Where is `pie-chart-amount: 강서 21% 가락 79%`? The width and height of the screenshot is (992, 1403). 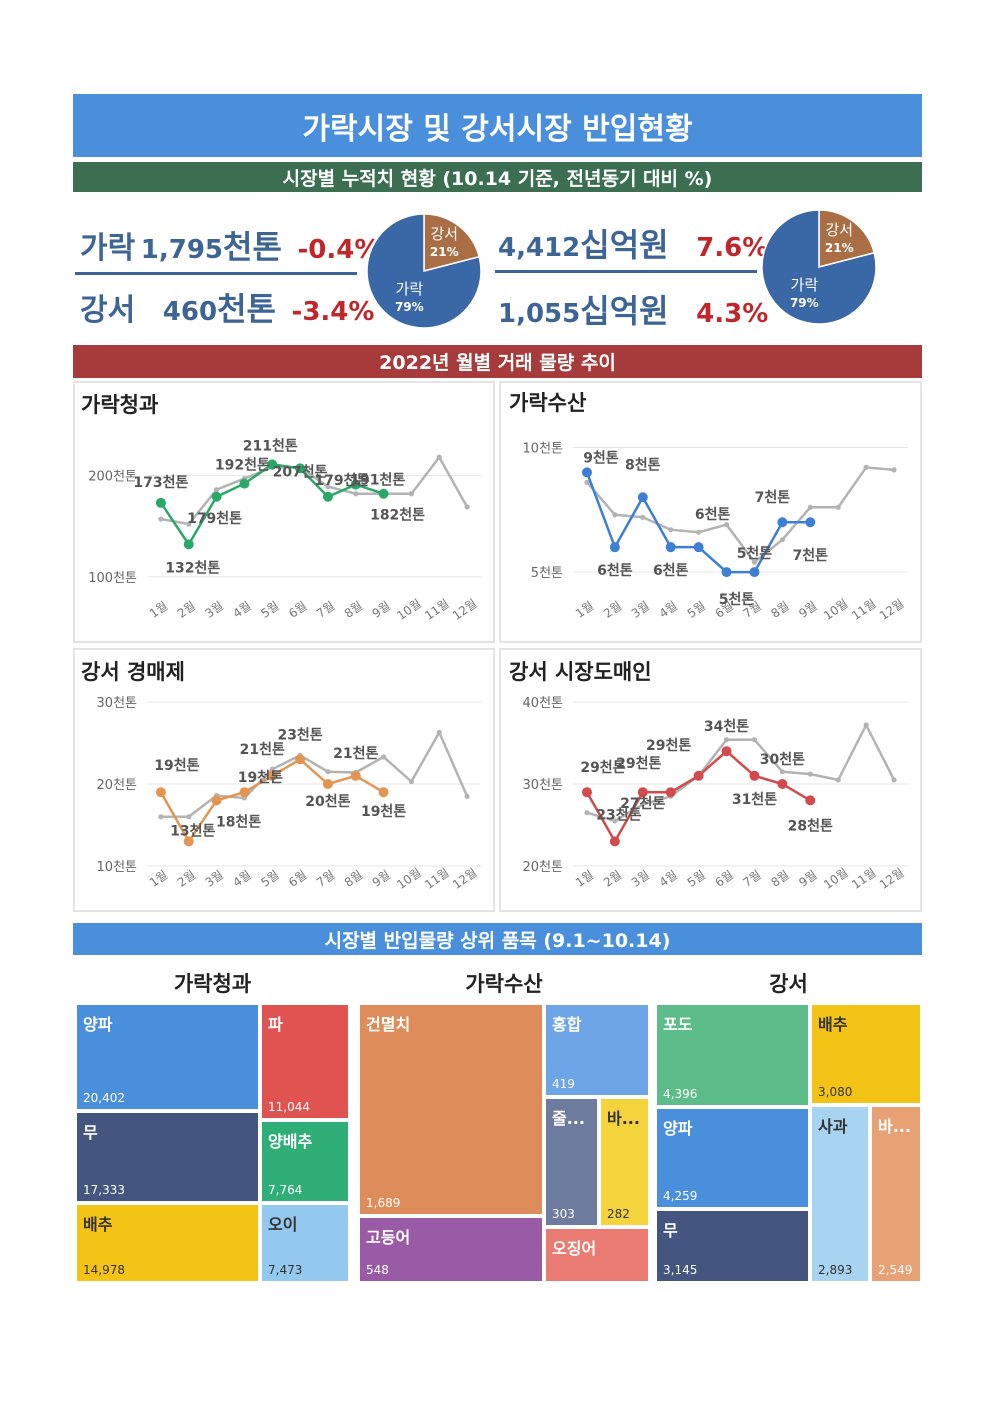
pie-chart-amount: 강서 21% 가락 79% is located at coordinates (819, 267).